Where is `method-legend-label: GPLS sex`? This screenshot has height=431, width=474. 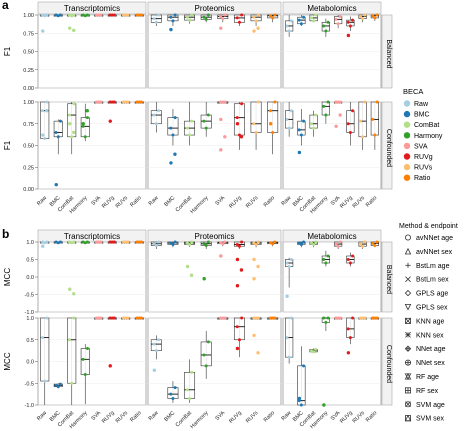
method-legend-label: GPLS sex is located at coordinates (432, 308).